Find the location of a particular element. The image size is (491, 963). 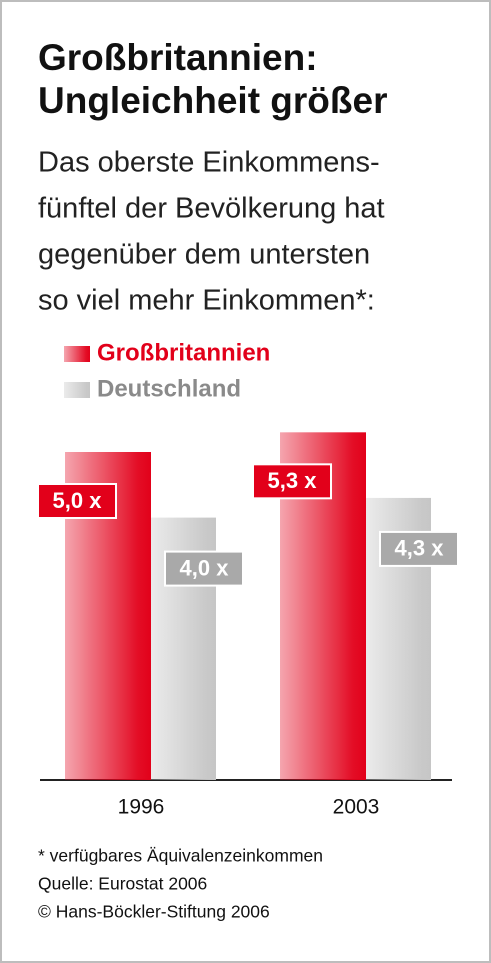

footnote: © Hans-Böckler-Stiftung 2006 is located at coordinates (154, 912).